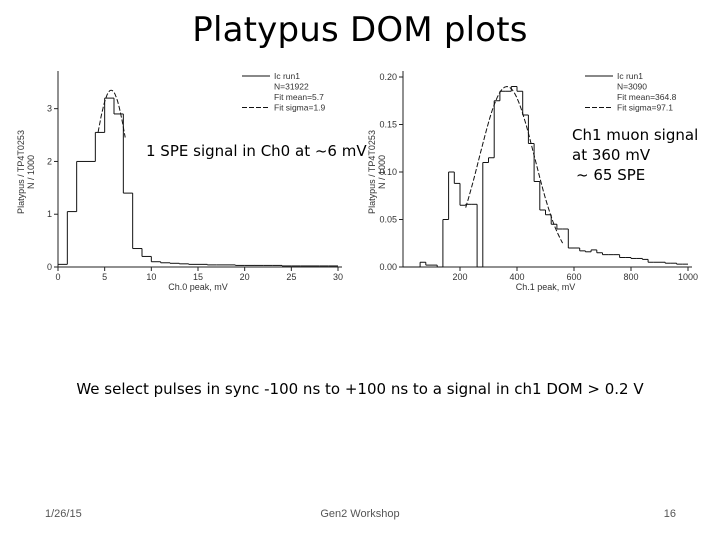 The height and width of the screenshot is (540, 720). What do you see at coordinates (645, 108) in the screenshot?
I see `legend-entry: Fit sigma=97.1` at bounding box center [645, 108].